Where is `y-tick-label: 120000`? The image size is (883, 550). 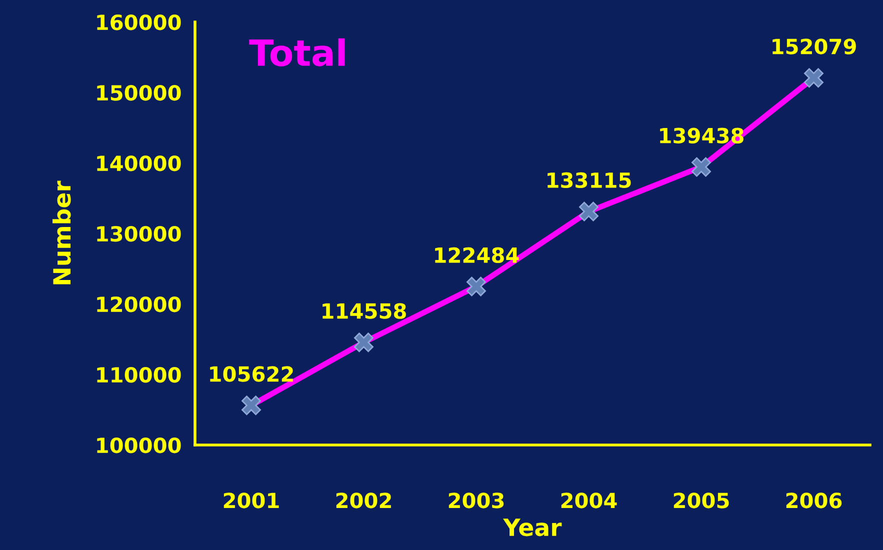
y-tick-label: 120000 is located at coordinates (139, 304).